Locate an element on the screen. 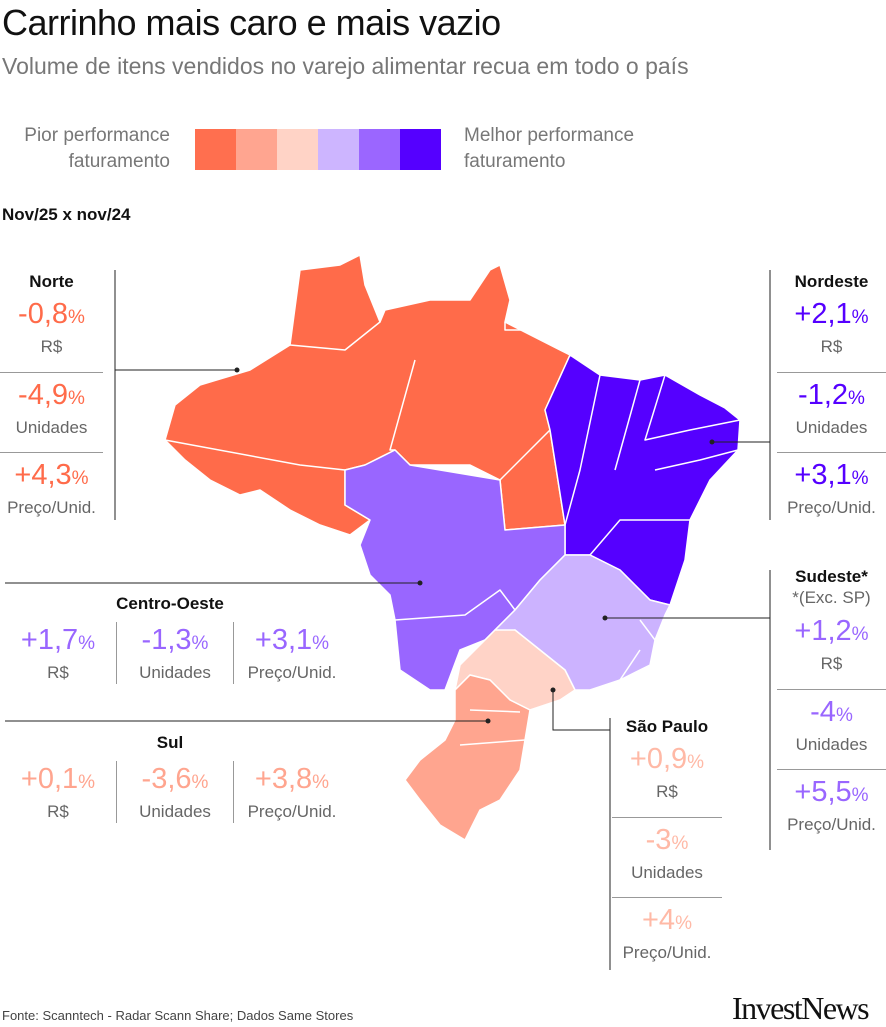 The width and height of the screenshot is (886, 1027). metric-cell: +1,7% R$ is located at coordinates (58, 653).